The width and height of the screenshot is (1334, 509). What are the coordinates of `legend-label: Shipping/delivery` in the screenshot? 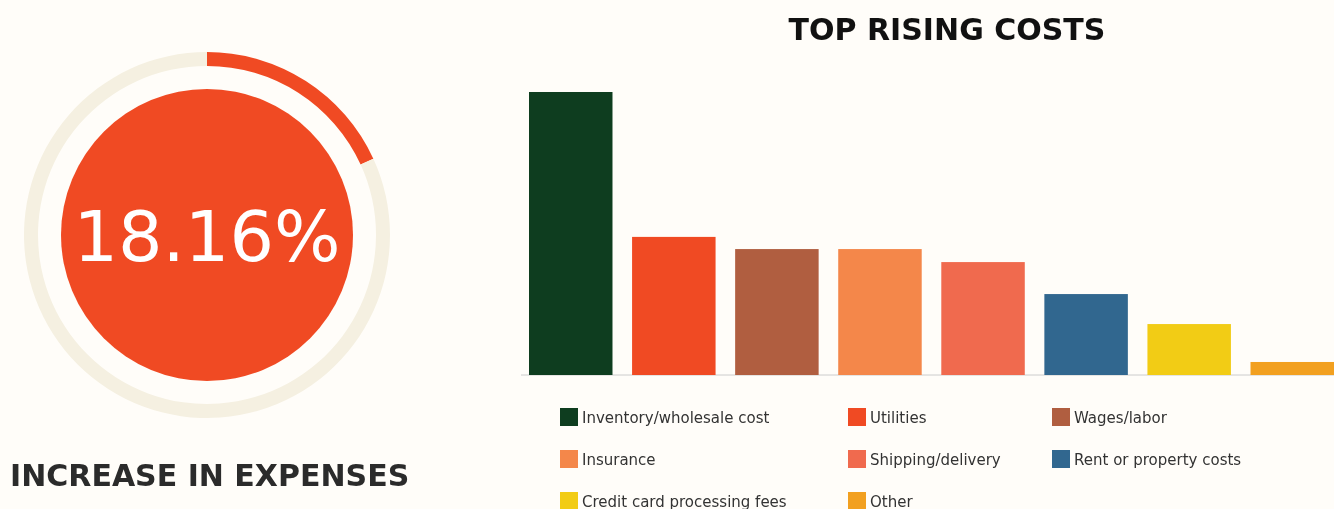 It's located at (935, 460).